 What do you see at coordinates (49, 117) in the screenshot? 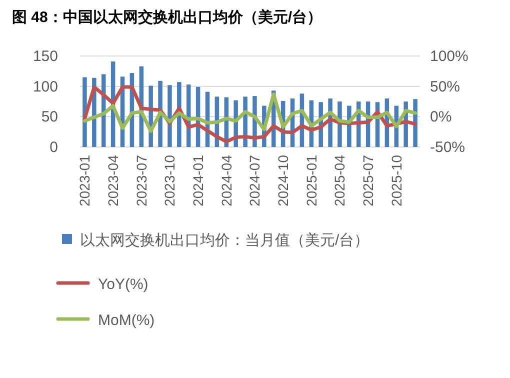
I see `y-tick-label: 50` at bounding box center [49, 117].